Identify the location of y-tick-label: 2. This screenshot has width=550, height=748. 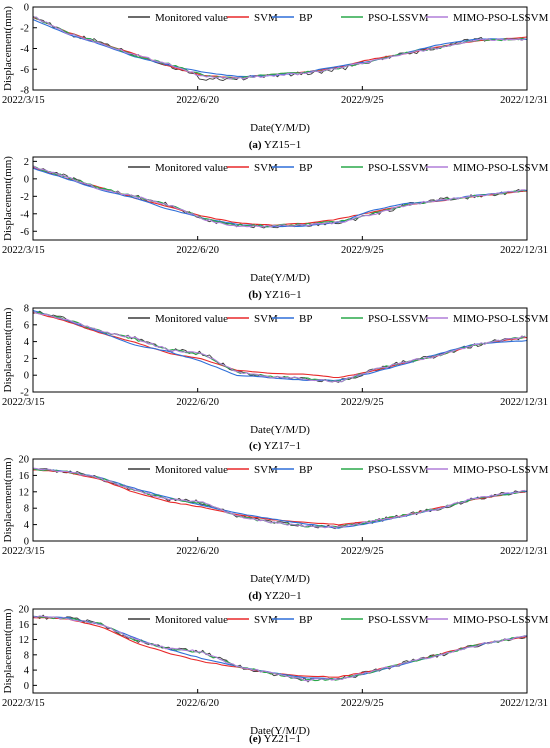
(26, 359).